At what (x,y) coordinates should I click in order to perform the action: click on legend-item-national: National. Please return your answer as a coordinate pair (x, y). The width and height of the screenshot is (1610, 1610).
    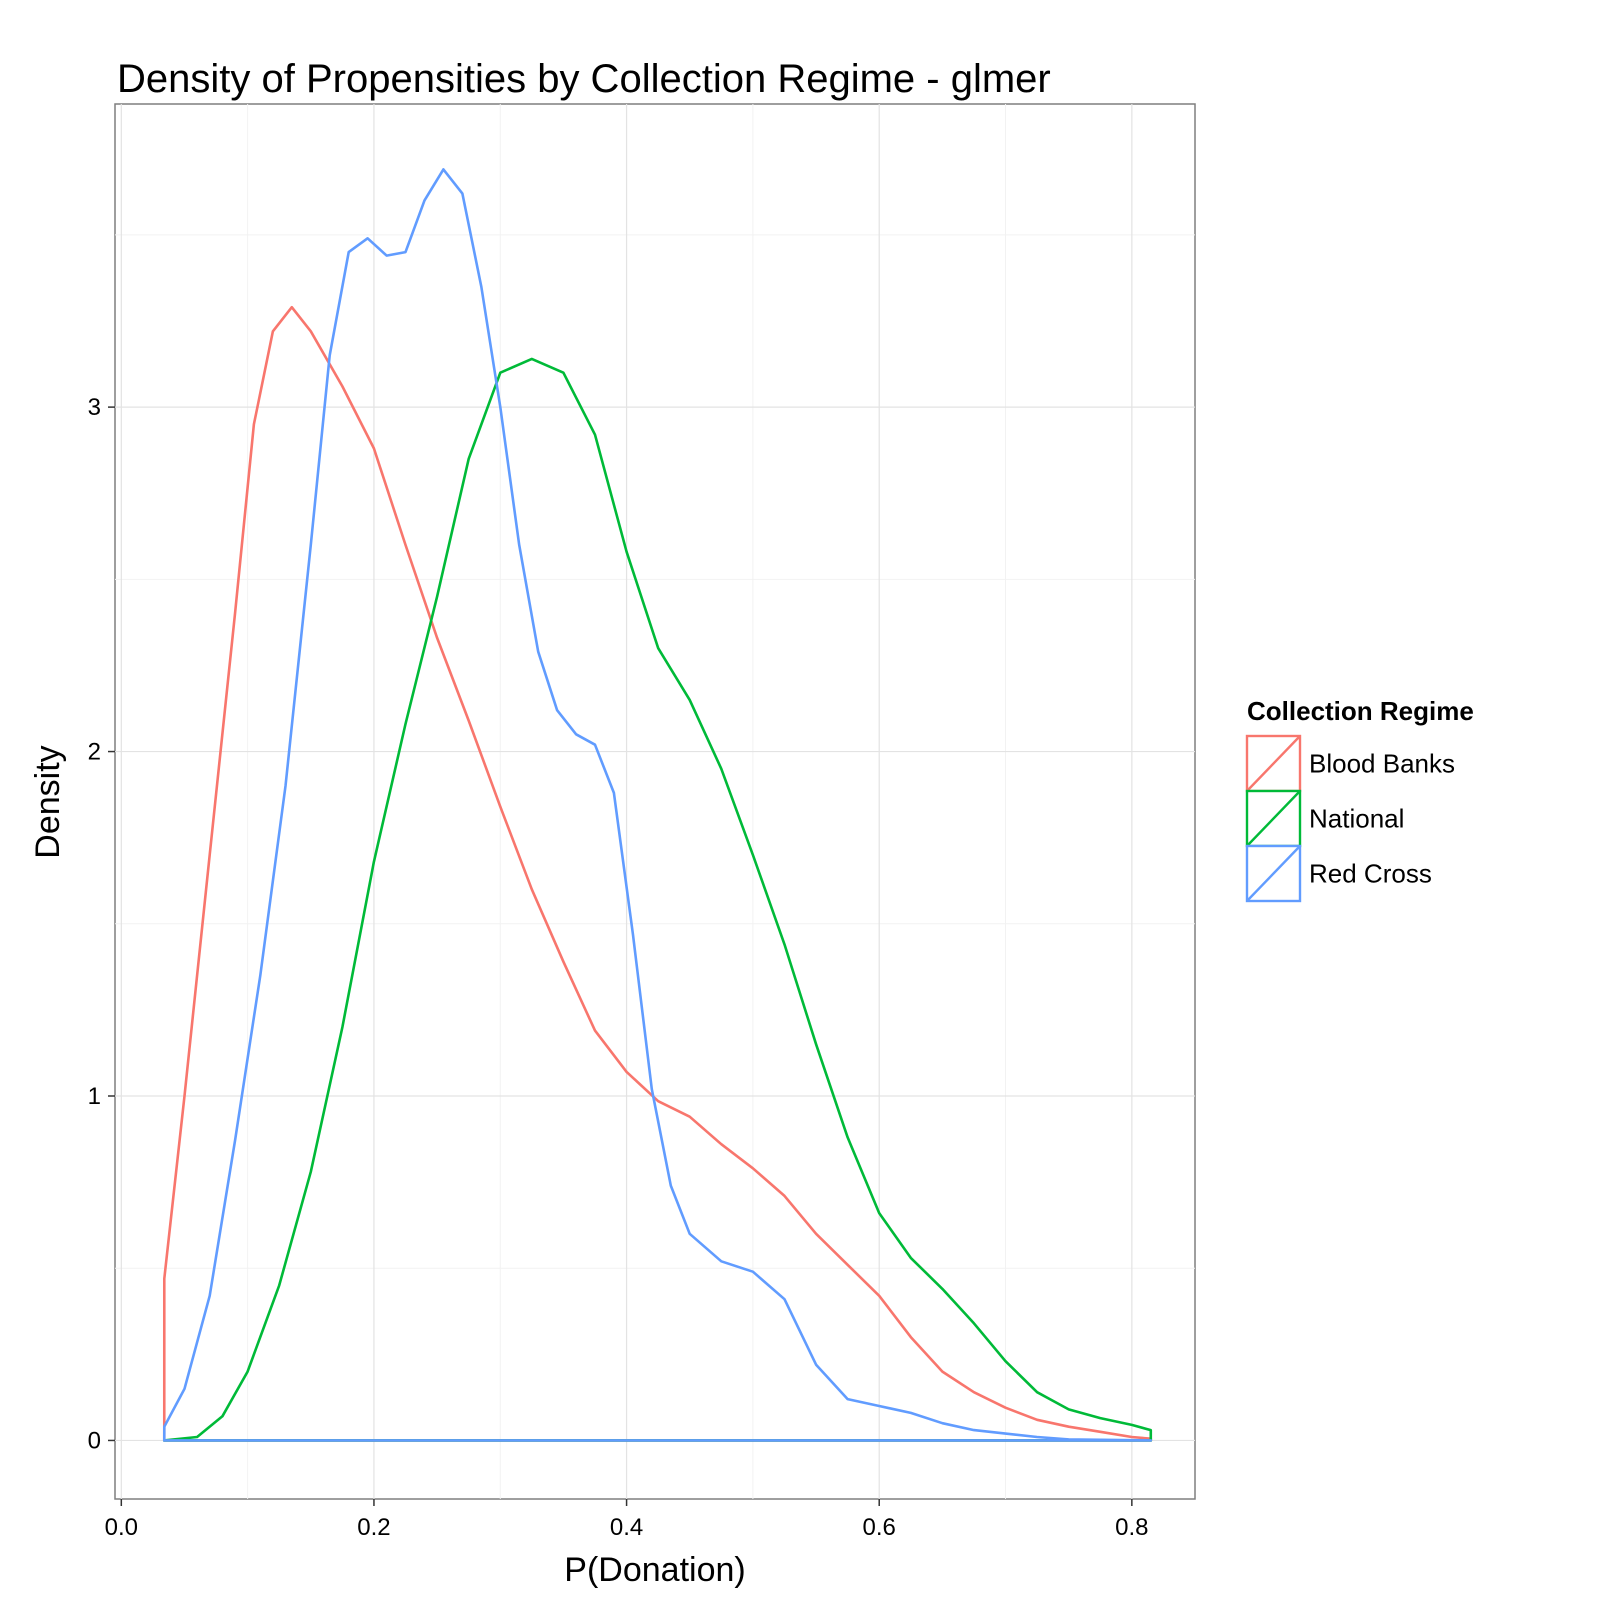
    Looking at the image, I should click on (1324, 818).